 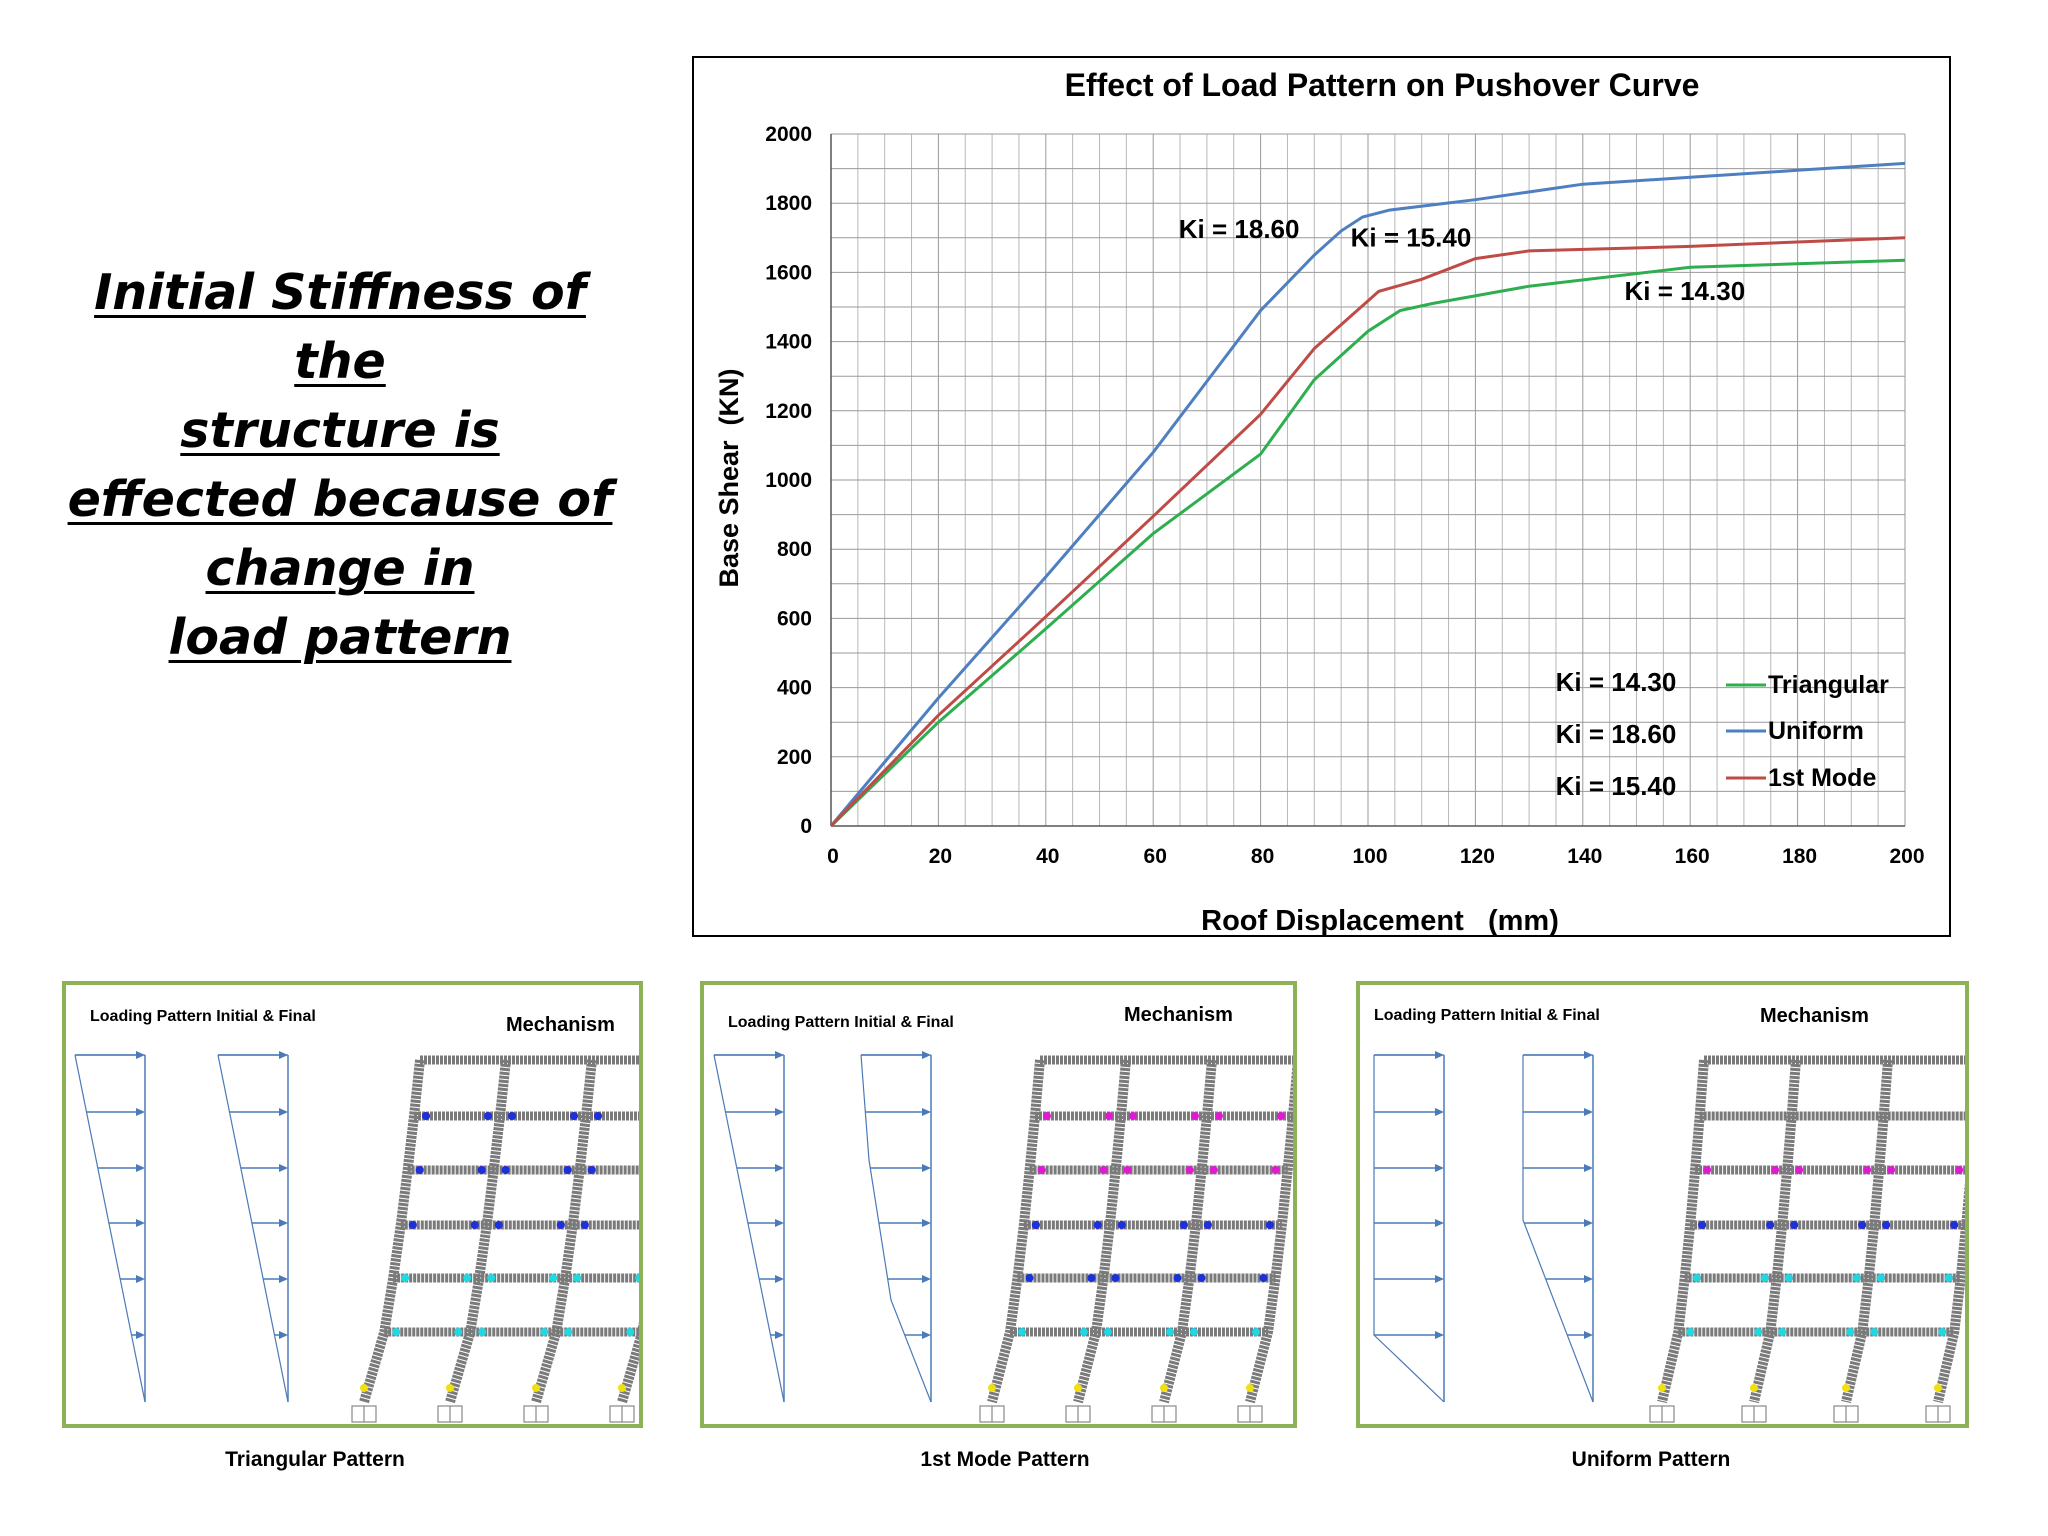 What do you see at coordinates (1380, 921) in the screenshot?
I see `x-axis-label: Roof Displacement (mm)` at bounding box center [1380, 921].